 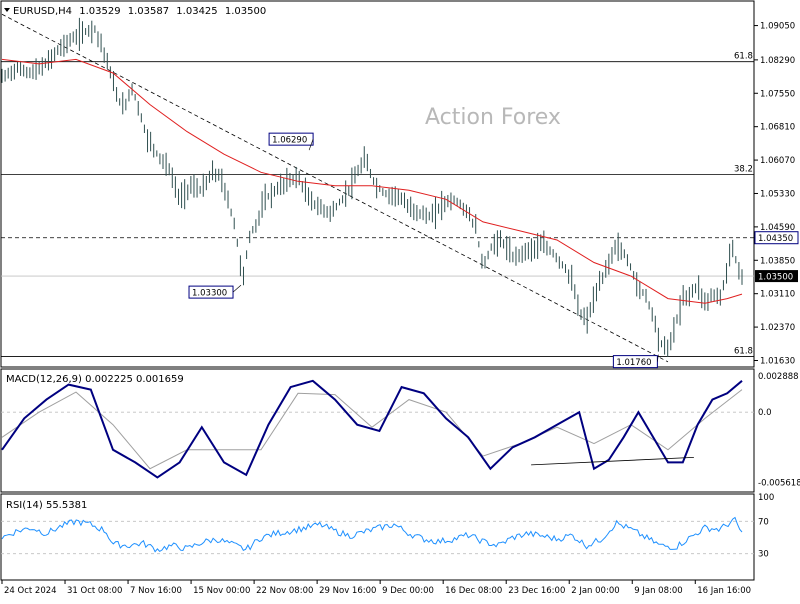 What do you see at coordinates (42, 11) in the screenshot?
I see `header-symbol: EURUSD,H4` at bounding box center [42, 11].